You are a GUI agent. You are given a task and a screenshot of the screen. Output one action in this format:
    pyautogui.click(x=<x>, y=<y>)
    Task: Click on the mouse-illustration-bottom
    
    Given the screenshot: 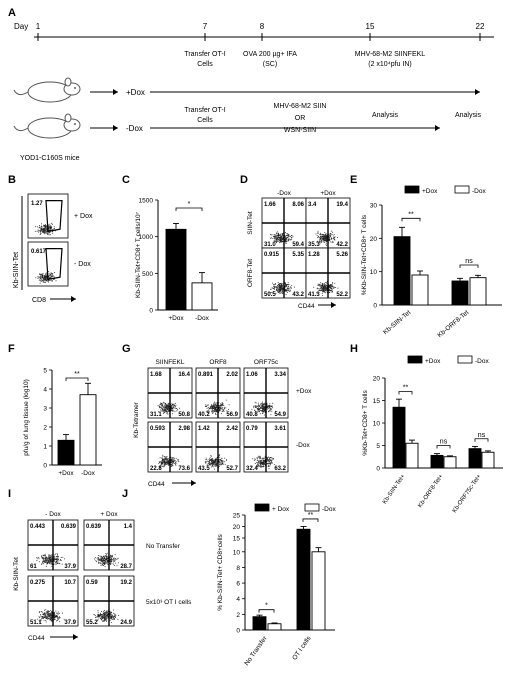 What is the action you would take?
    pyautogui.click(x=47, y=126)
    